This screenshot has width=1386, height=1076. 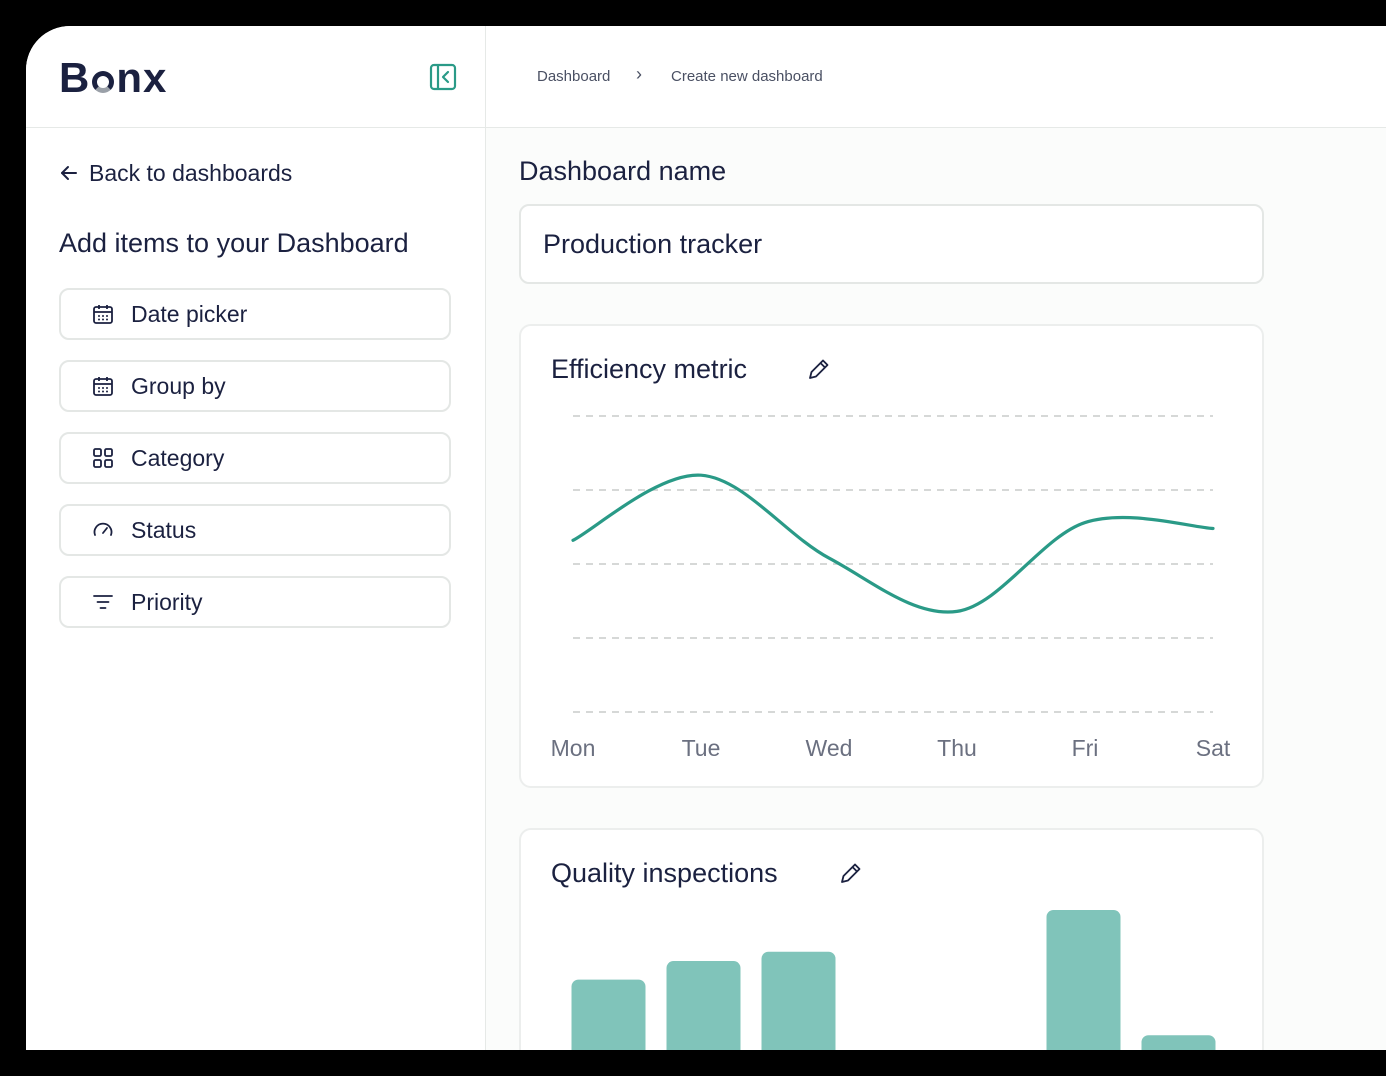 I want to click on filter-icon, so click(x=103, y=602).